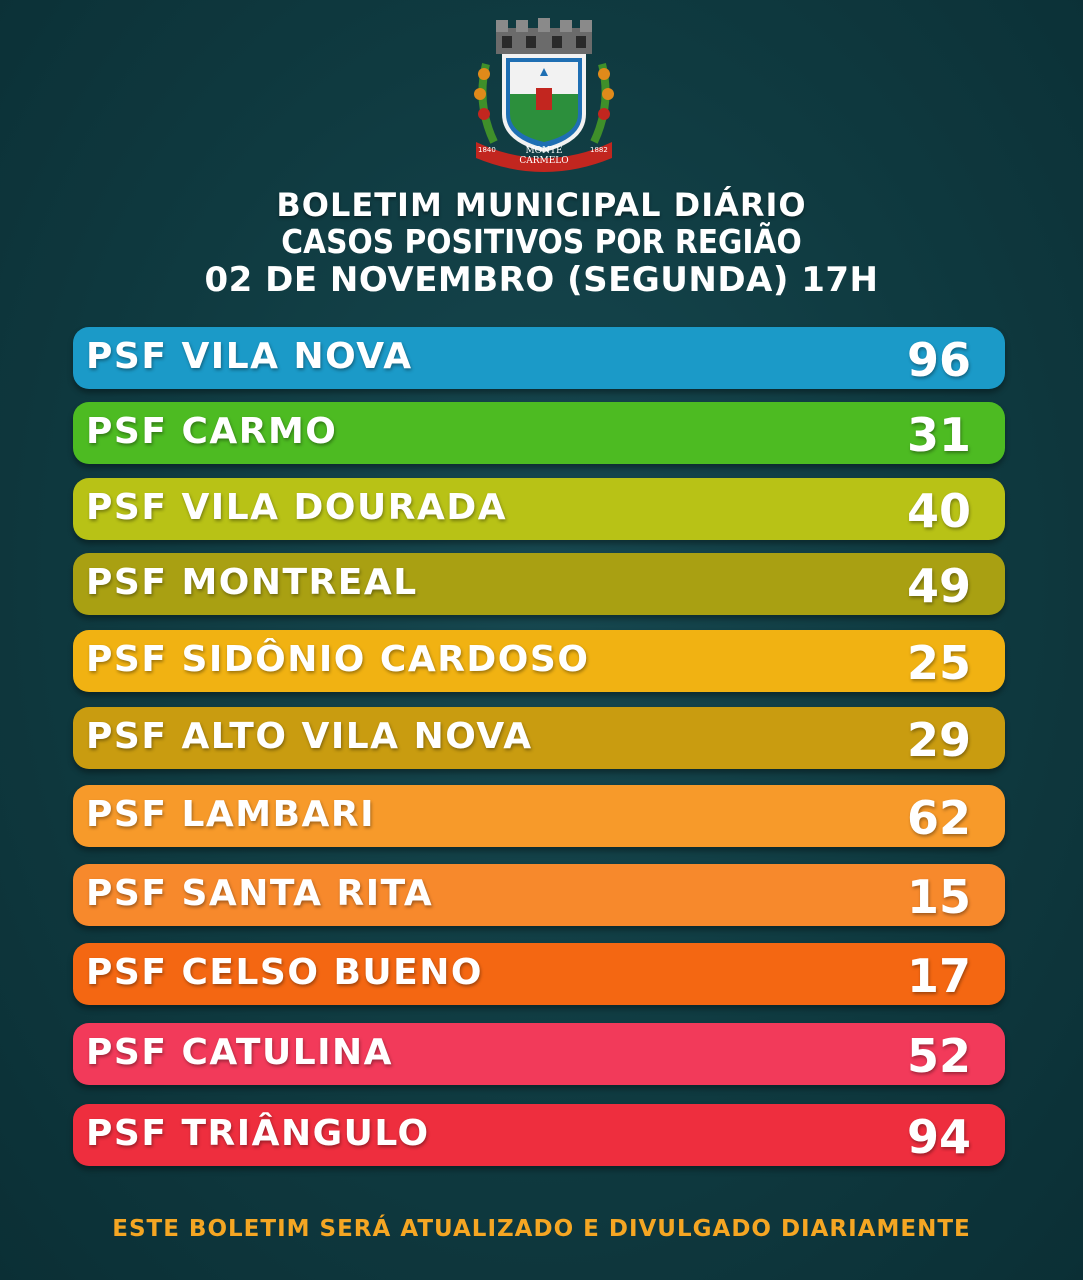  What do you see at coordinates (487, 150) in the screenshot?
I see `crest-year-left: 1840` at bounding box center [487, 150].